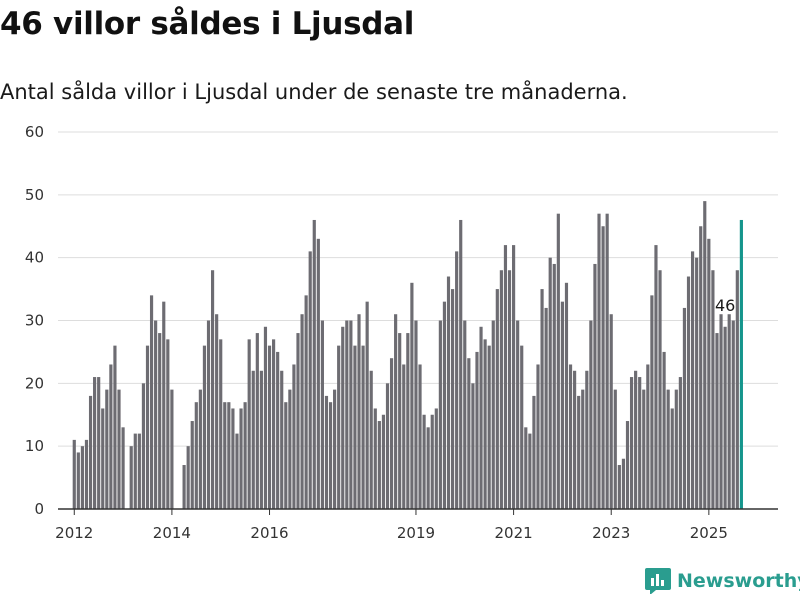 The height and width of the screenshot is (600, 800). What do you see at coordinates (34, 132) in the screenshot?
I see `y-tick-label: 60` at bounding box center [34, 132].